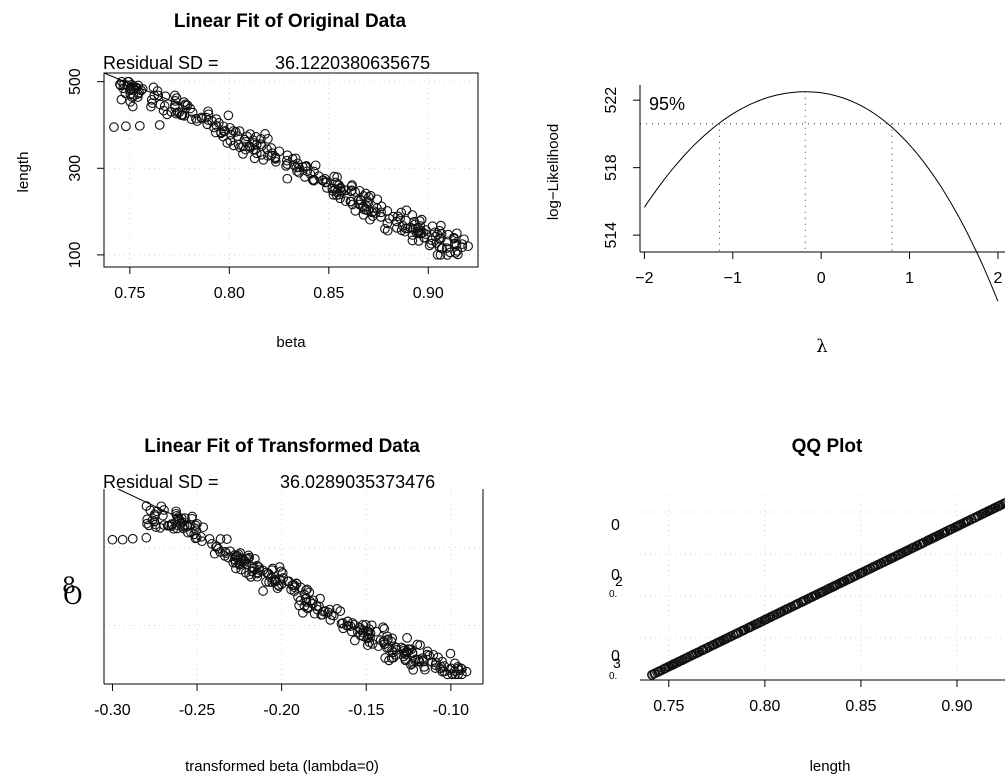 Image resolution: width=1005 pixels, height=779 pixels. Describe the element at coordinates (818, 269) in the screenshot. I see `x-axis: −2 −1 0 1 2` at that location.